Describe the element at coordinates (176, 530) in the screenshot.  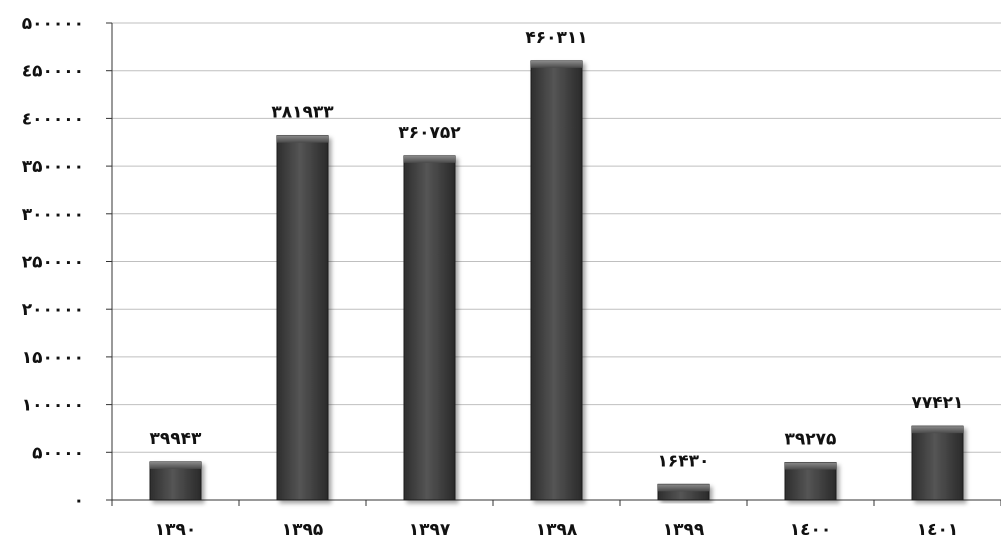
I see `x-tick-label: ۱۳۹۰` at that location.